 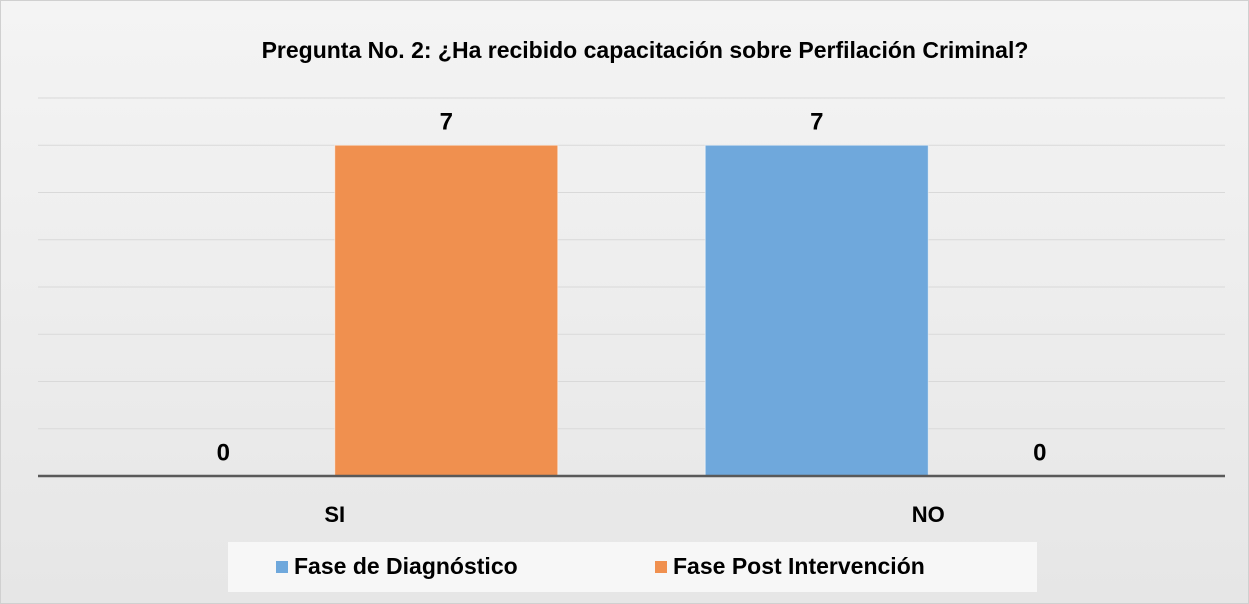 What do you see at coordinates (928, 514) in the screenshot?
I see `x-tick-label: NO` at bounding box center [928, 514].